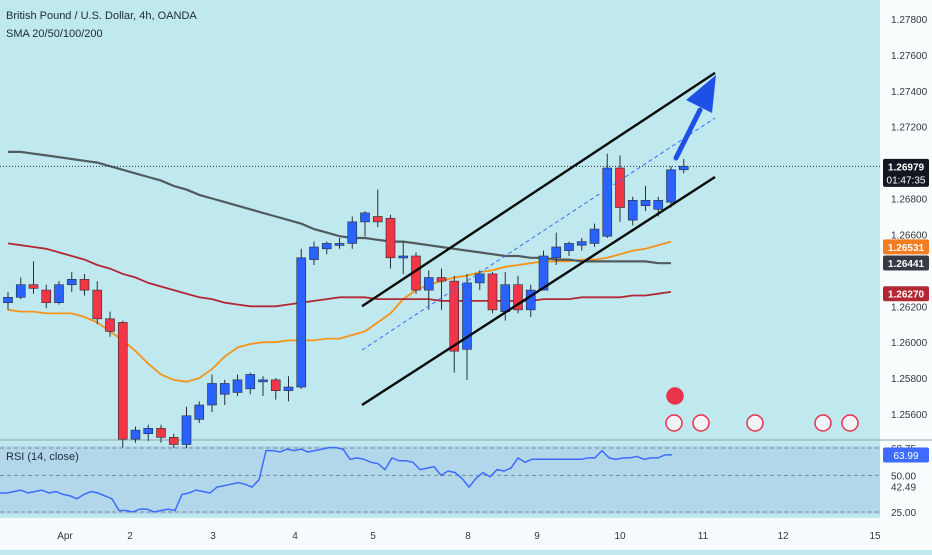 This screenshot has width=932, height=555. Describe the element at coordinates (909, 20) in the screenshot. I see `y-tick-label: 1.27800` at that location.